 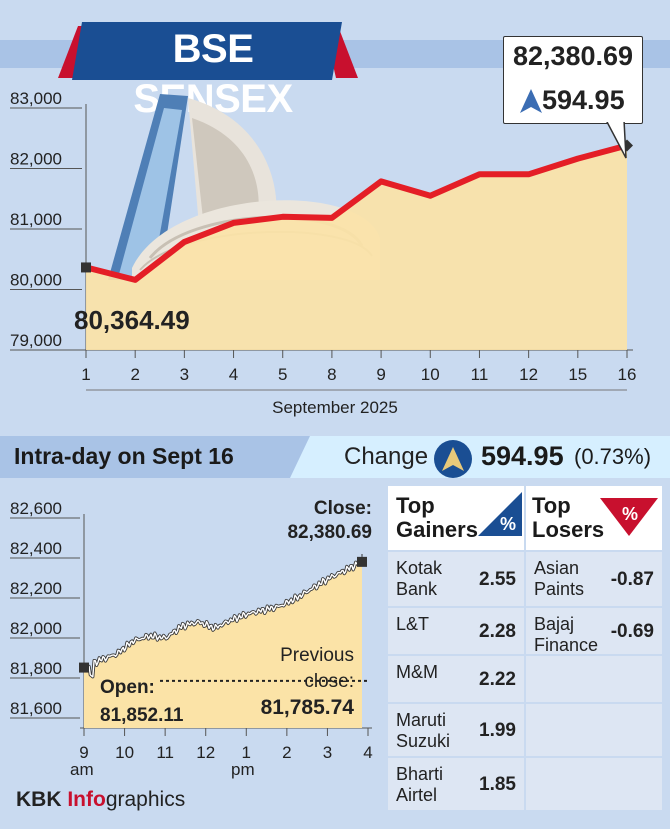 I want to click on intraday-line, so click(x=223, y=619).